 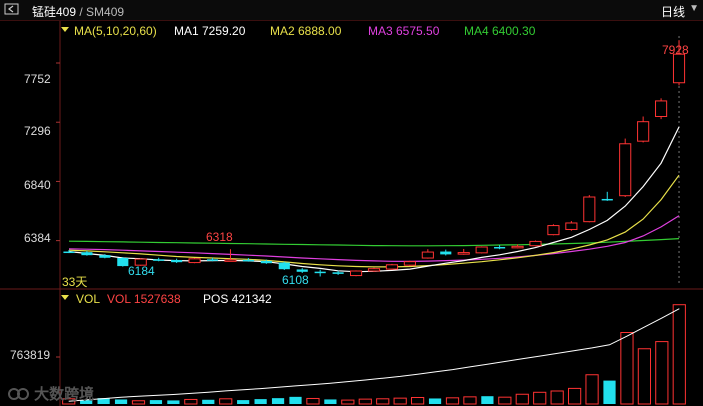 I want to click on vol-legend-icon, so click(x=65, y=299).